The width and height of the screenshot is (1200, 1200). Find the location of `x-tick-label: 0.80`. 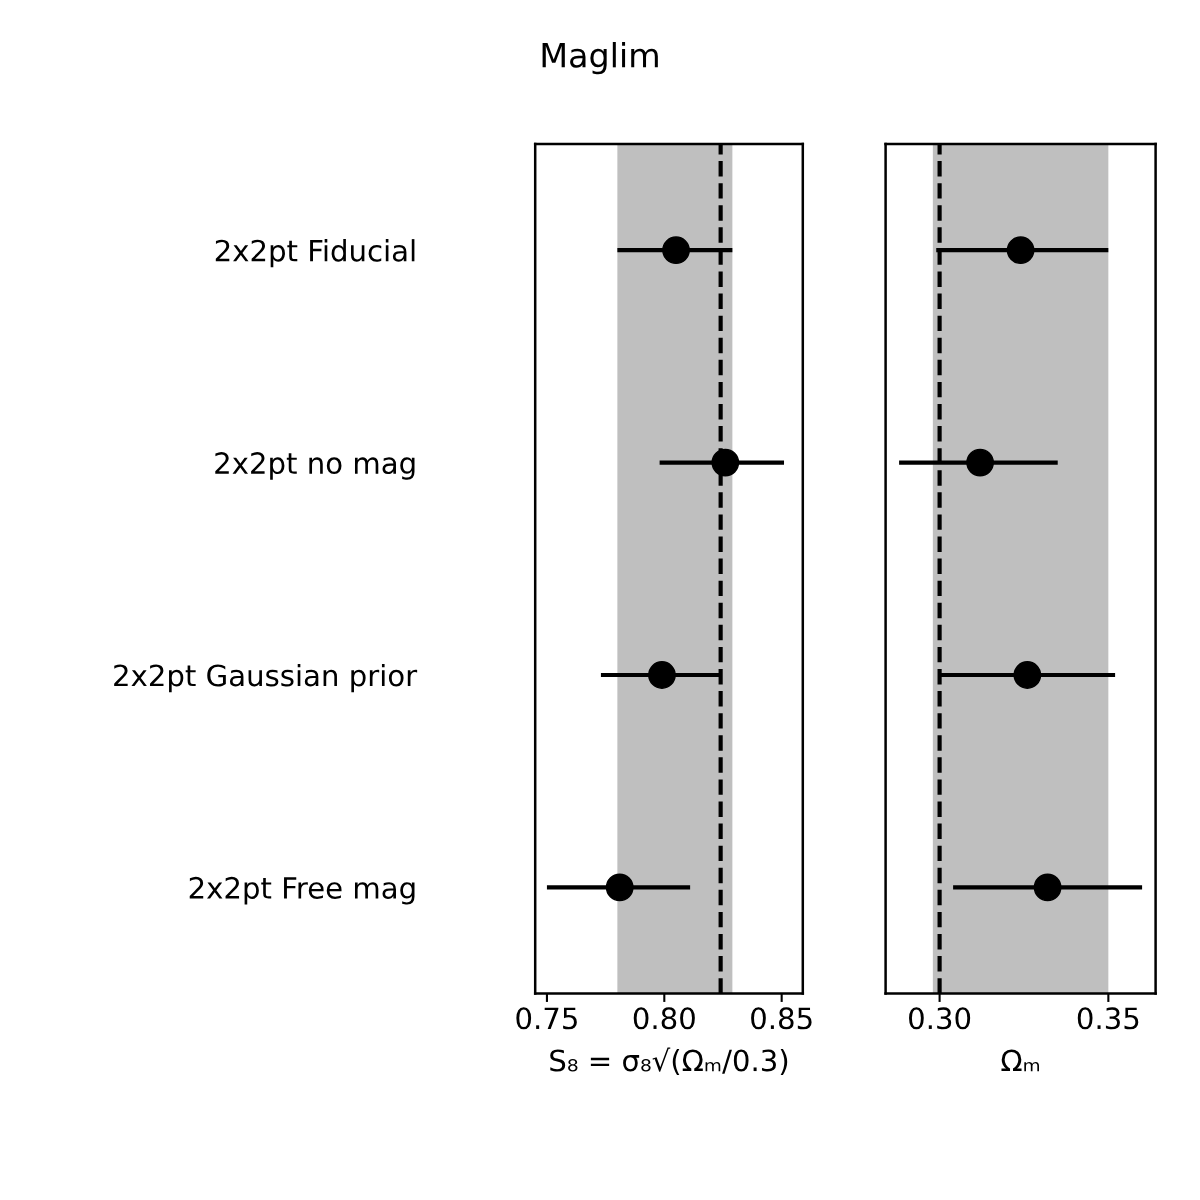

x-tick-label: 0.80 is located at coordinates (664, 1018).